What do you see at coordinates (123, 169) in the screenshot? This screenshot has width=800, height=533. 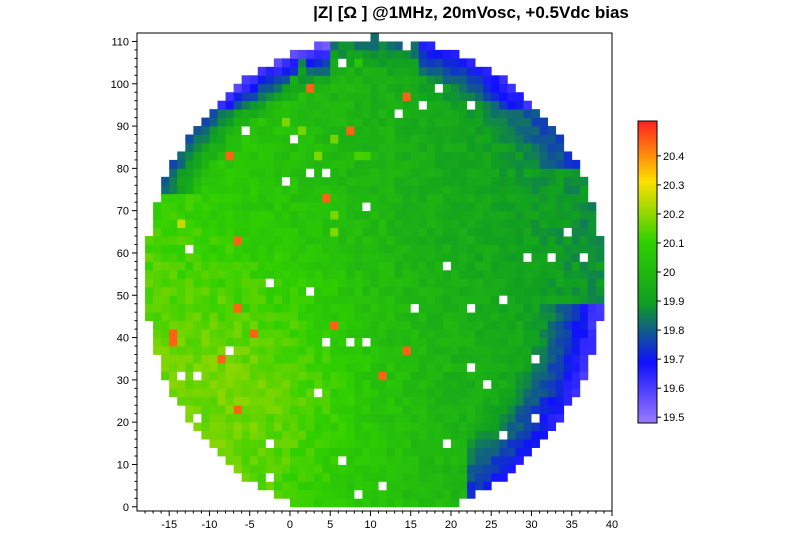 I see `y-tick-label: 80` at bounding box center [123, 169].